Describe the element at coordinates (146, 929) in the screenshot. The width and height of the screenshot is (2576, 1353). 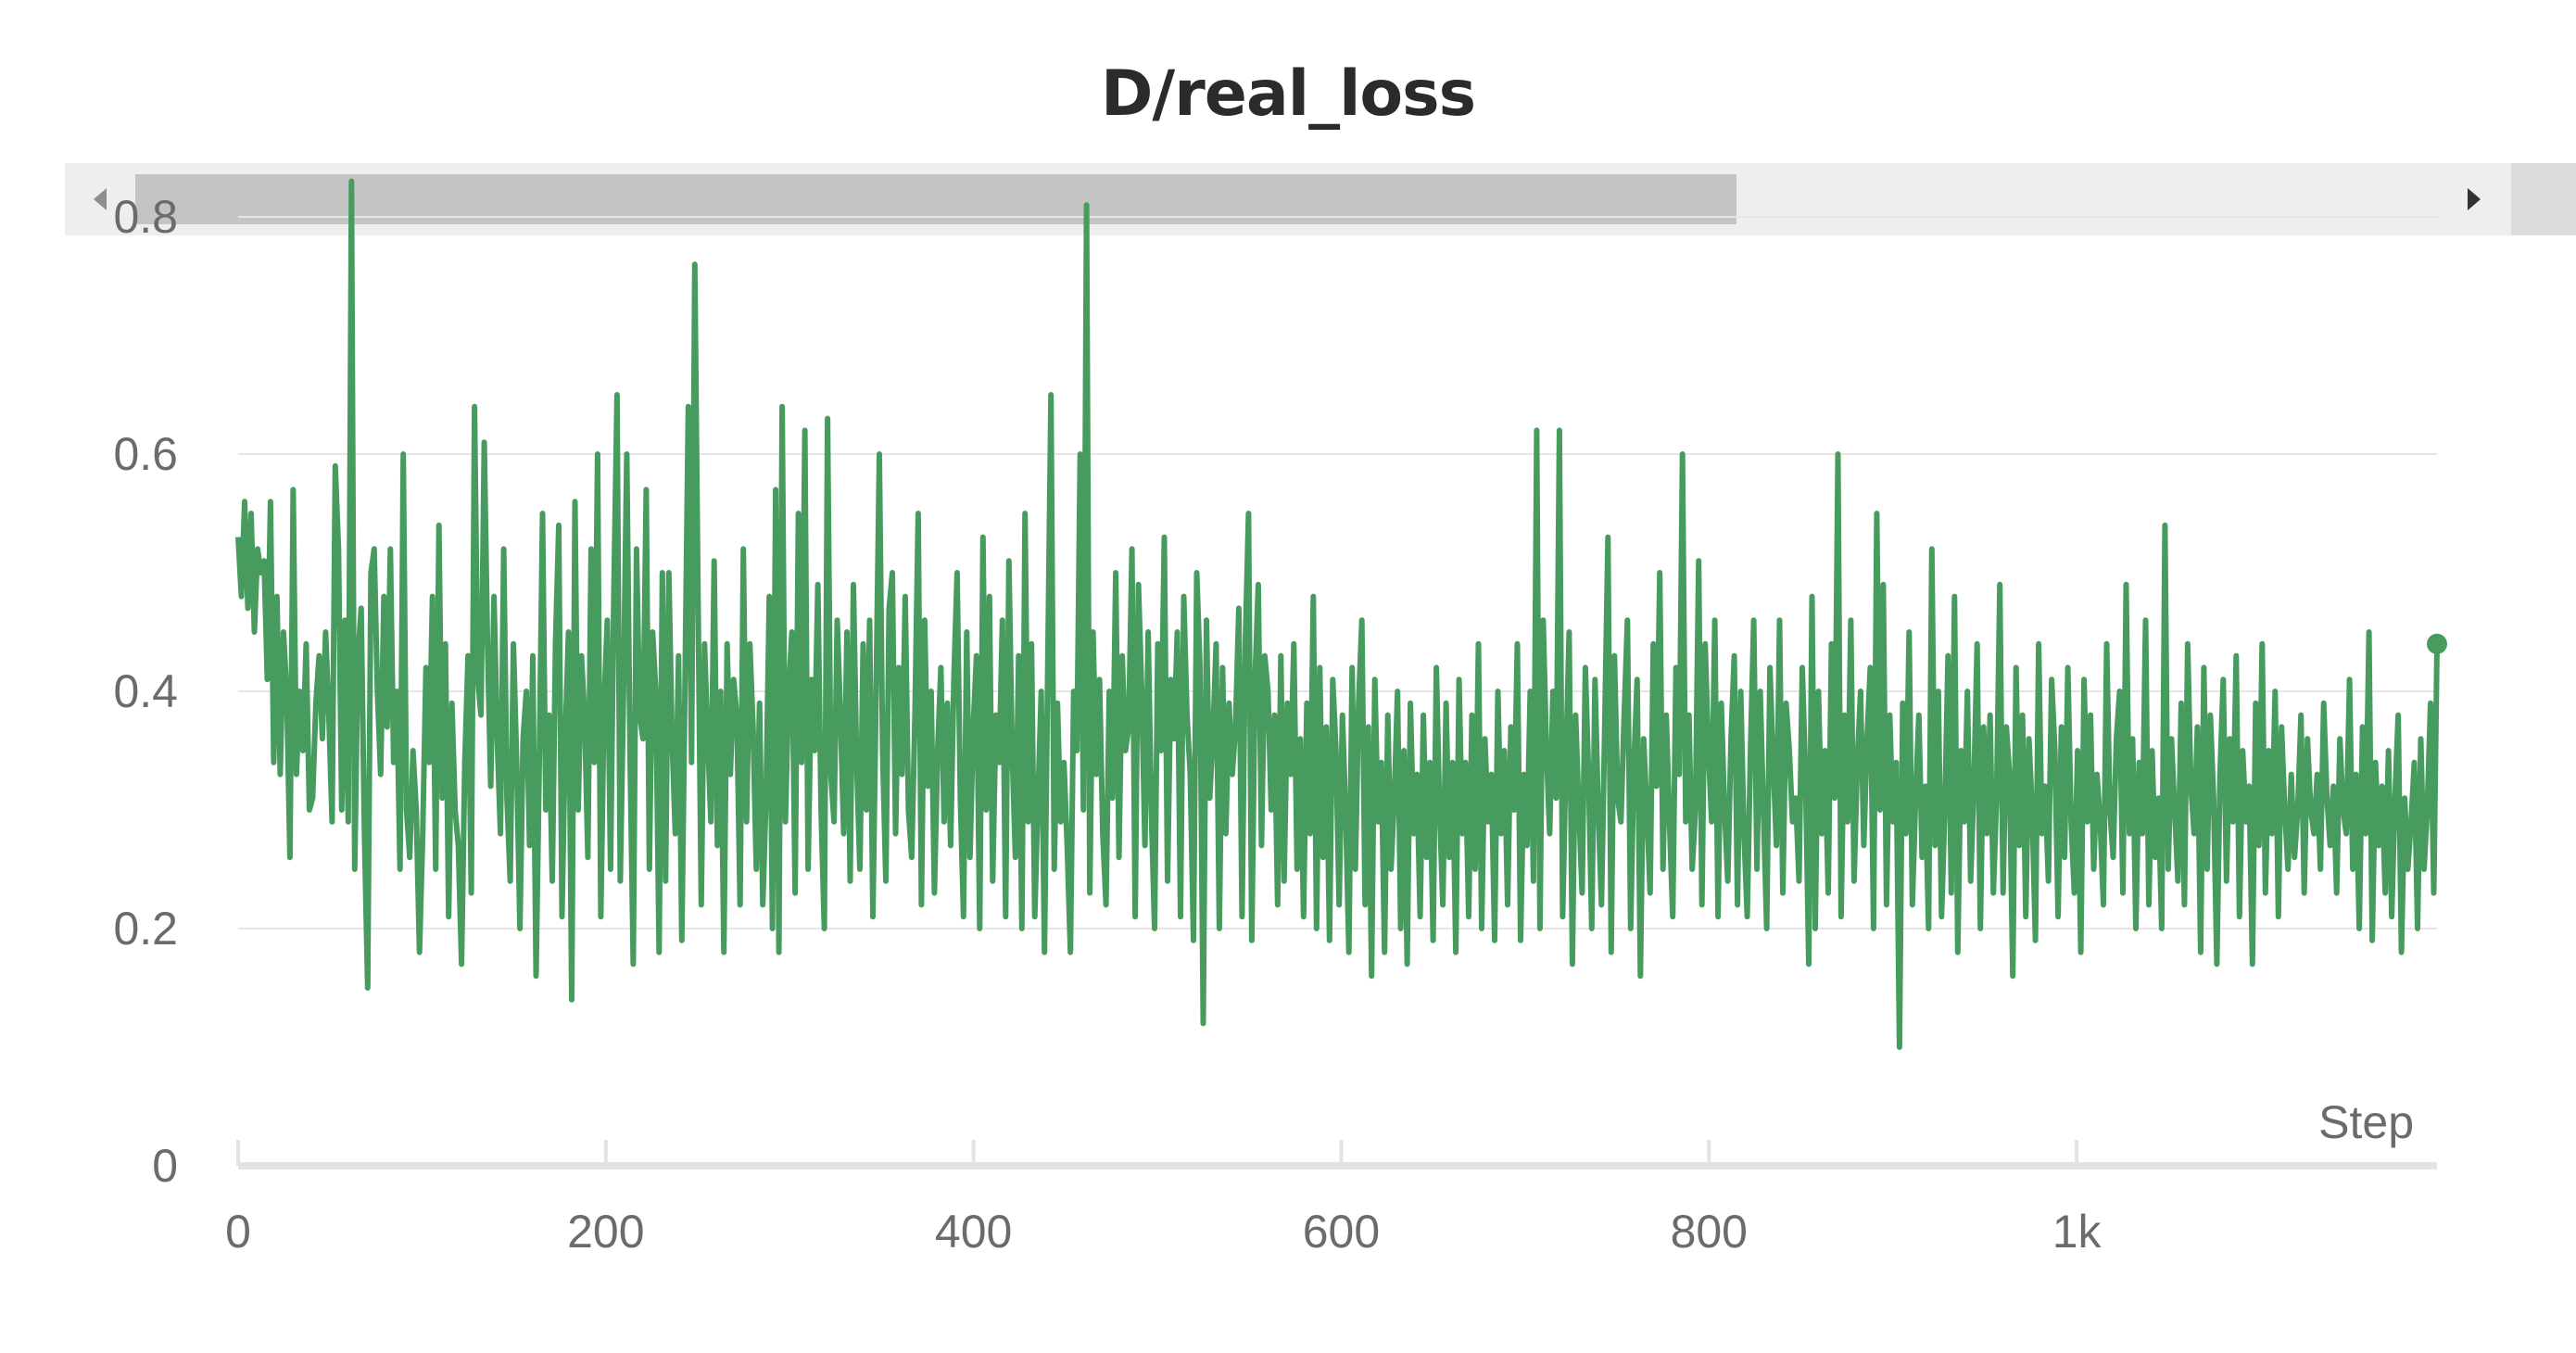
I see `y-tick-label: 0.2` at that location.